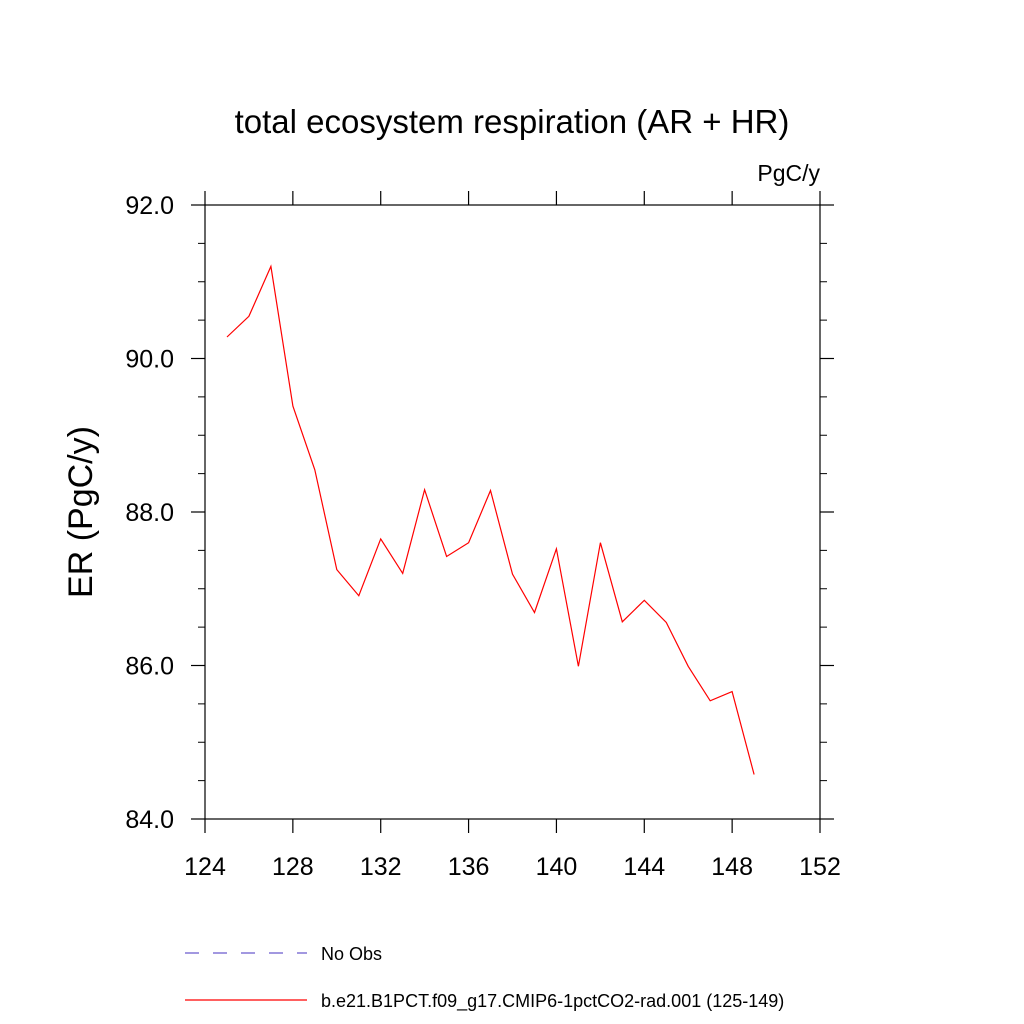 This screenshot has height=1024, width=1024. I want to click on x-tick-label: 128, so click(293, 867).